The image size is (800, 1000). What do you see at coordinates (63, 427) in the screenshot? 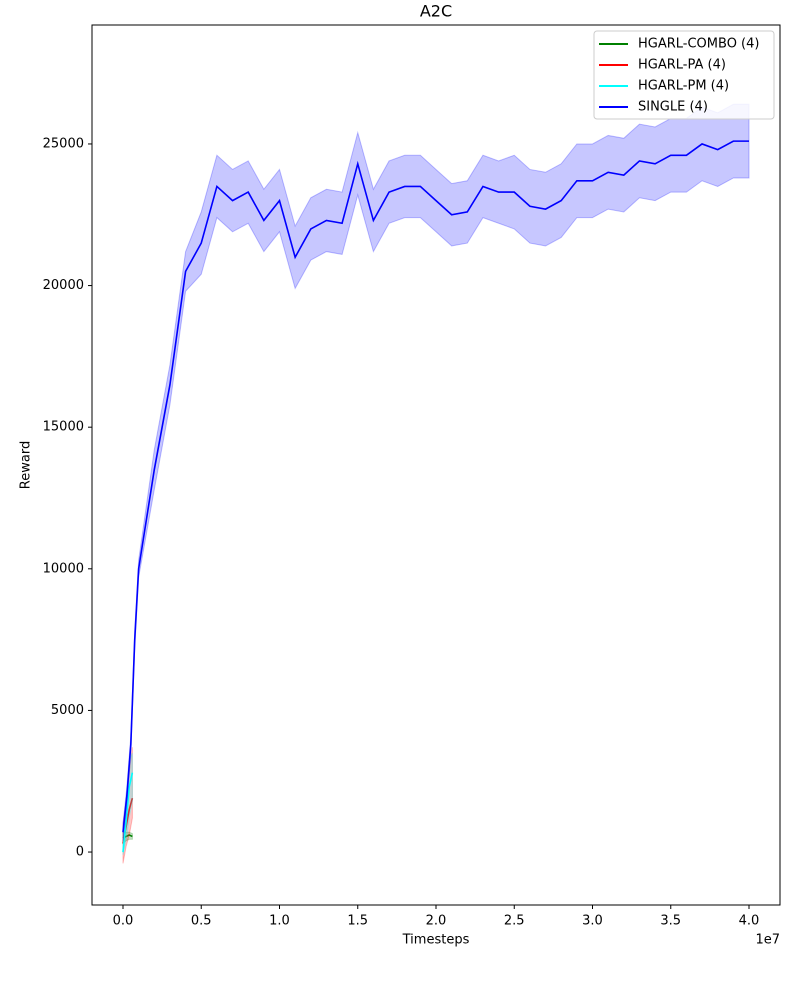
I see `y-tick-label: 15000` at bounding box center [63, 427].